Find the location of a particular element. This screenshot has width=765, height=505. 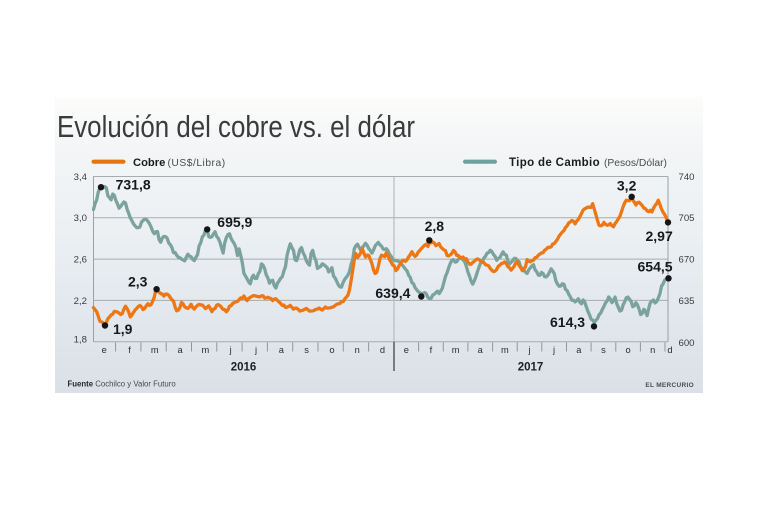

svg-text: Tipo de Cambio is located at coordinates (554, 163).